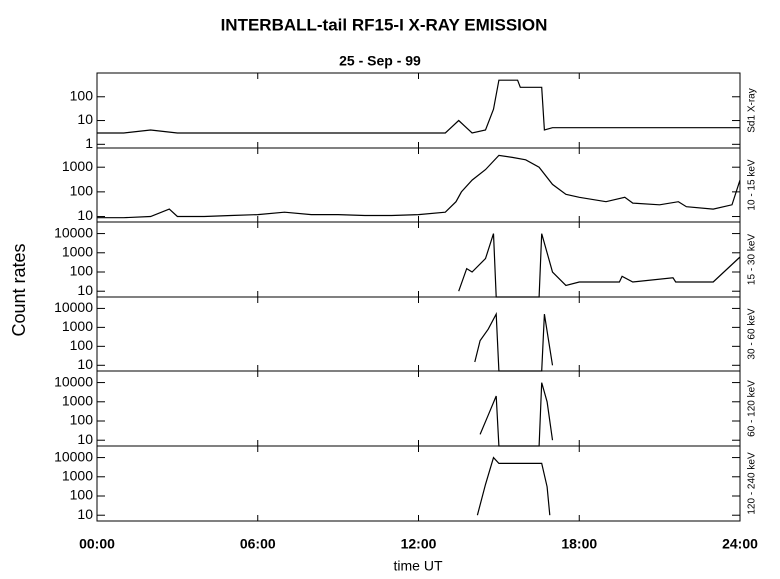 The width and height of the screenshot is (780, 579). What do you see at coordinates (752, 259) in the screenshot?
I see `panel-label: 15 - 30 keV` at bounding box center [752, 259].